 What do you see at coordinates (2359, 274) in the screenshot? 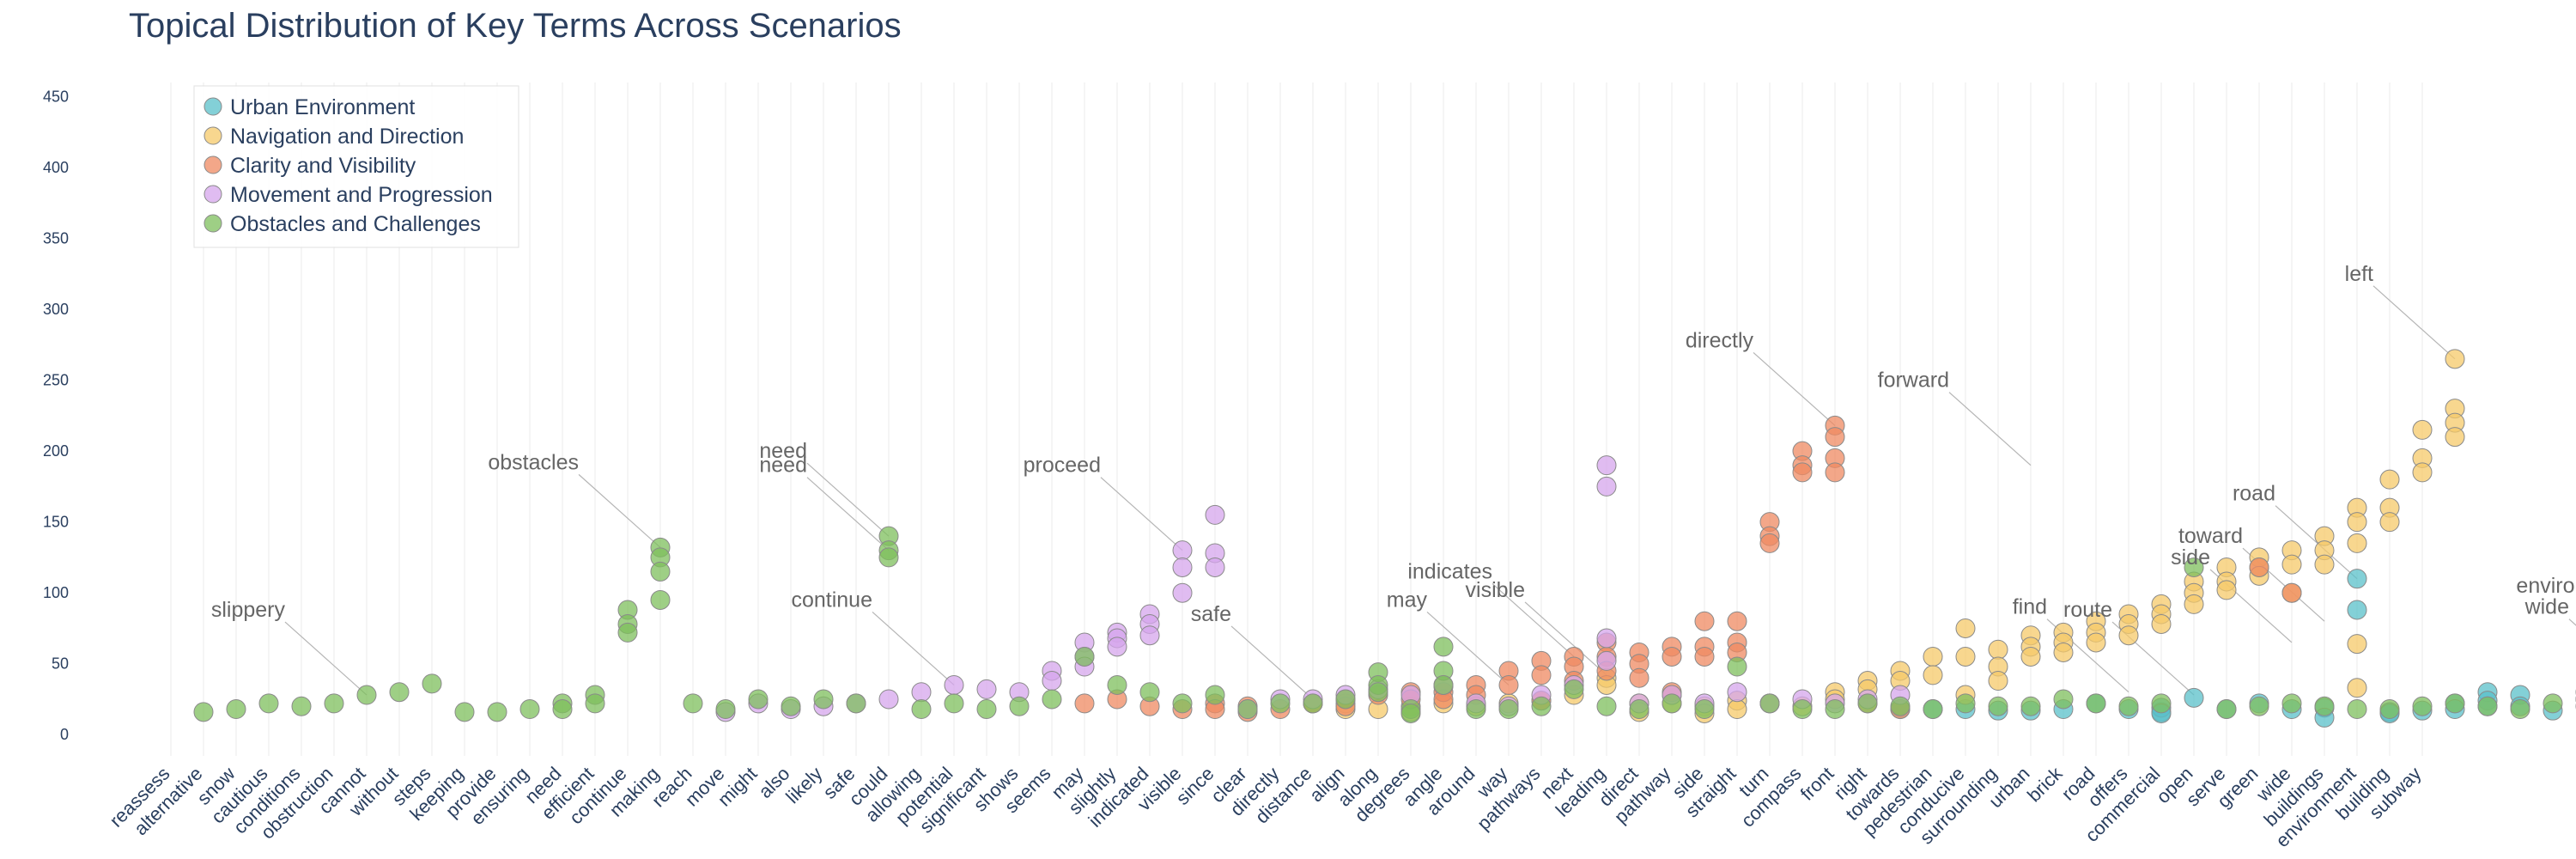
I see `annotation-label: left` at bounding box center [2359, 274].